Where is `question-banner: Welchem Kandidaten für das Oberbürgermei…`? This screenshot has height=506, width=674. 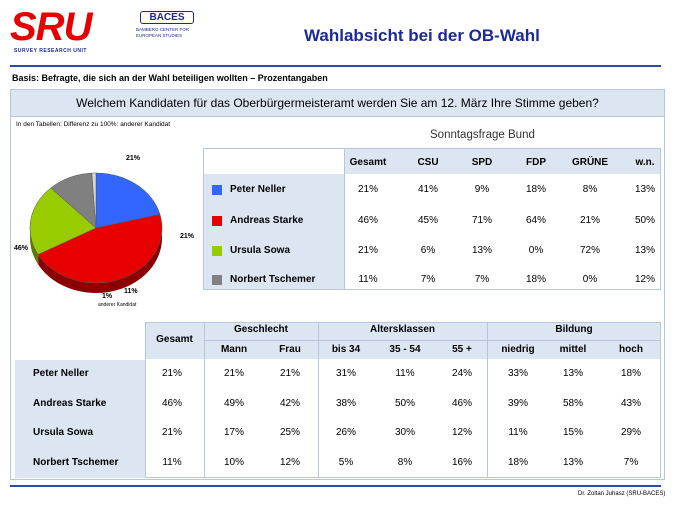 question-banner: Welchem Kandidaten für das Oberbürgermei… is located at coordinates (337, 103).